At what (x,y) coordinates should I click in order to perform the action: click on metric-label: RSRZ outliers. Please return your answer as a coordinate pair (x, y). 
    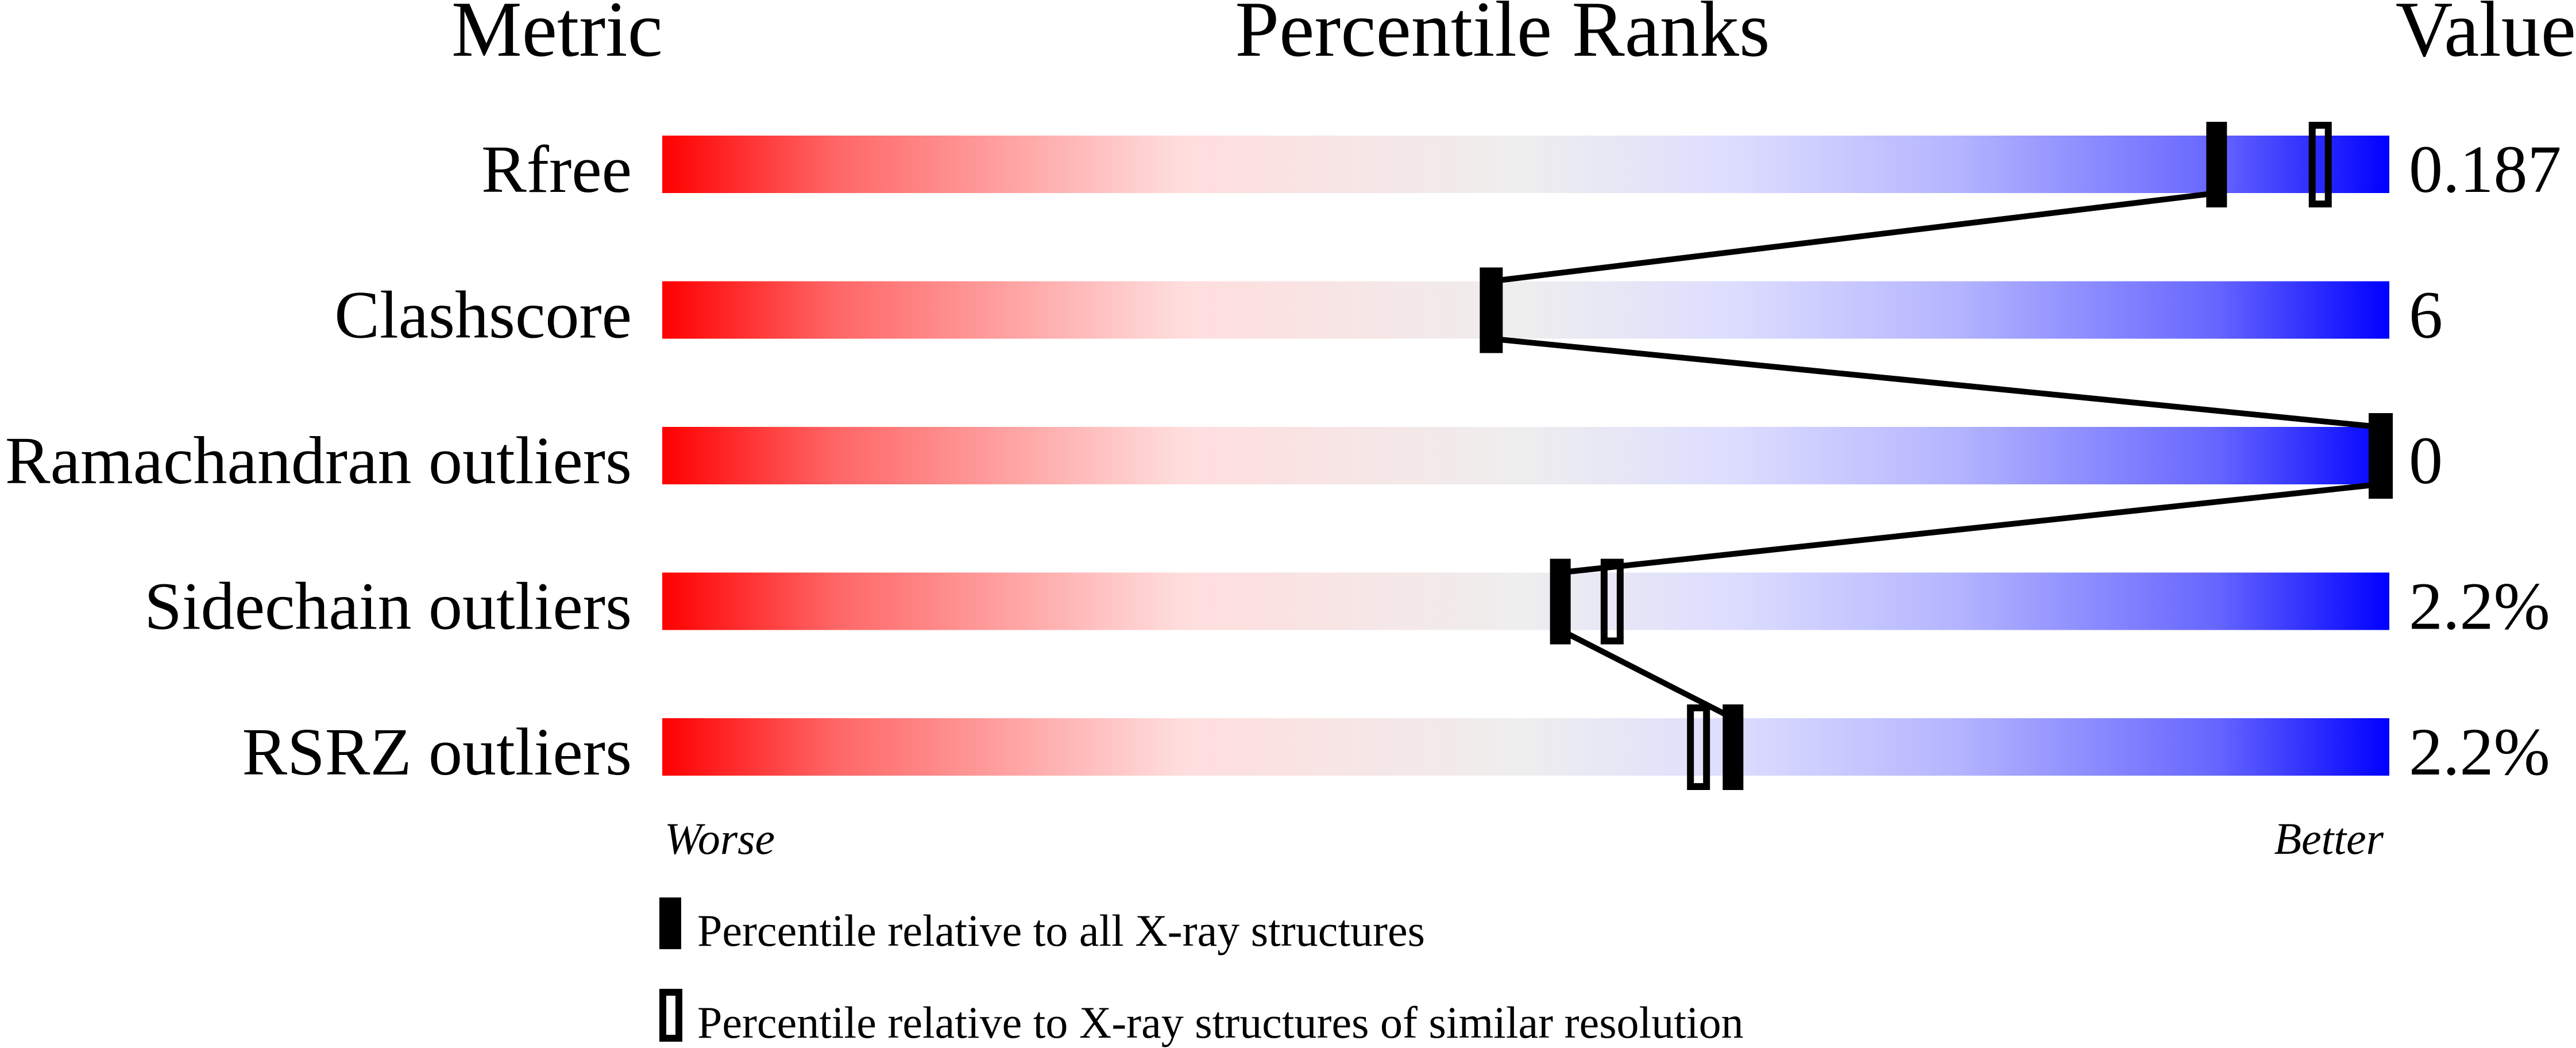
    Looking at the image, I should click on (437, 752).